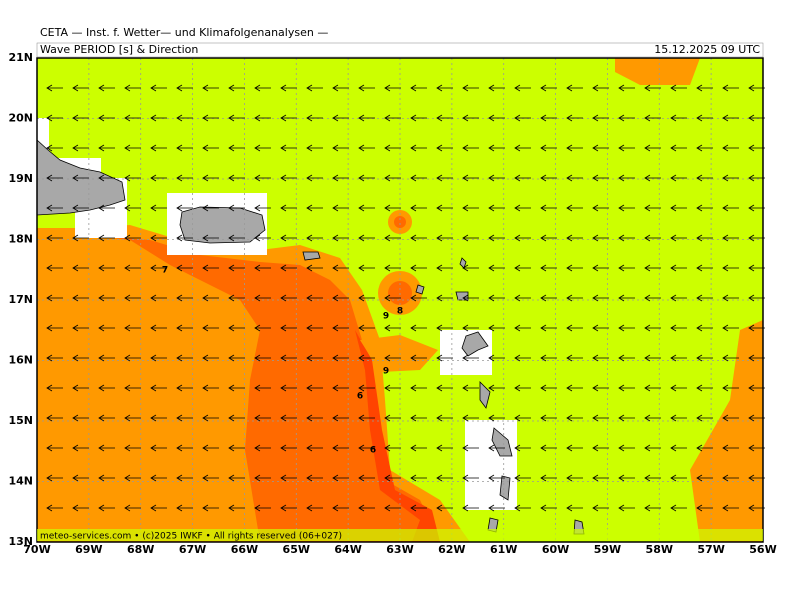 Image resolution: width=800 pixels, height=600 pixels. Describe the element at coordinates (386, 317) in the screenshot. I see `contour-label: 9` at that location.